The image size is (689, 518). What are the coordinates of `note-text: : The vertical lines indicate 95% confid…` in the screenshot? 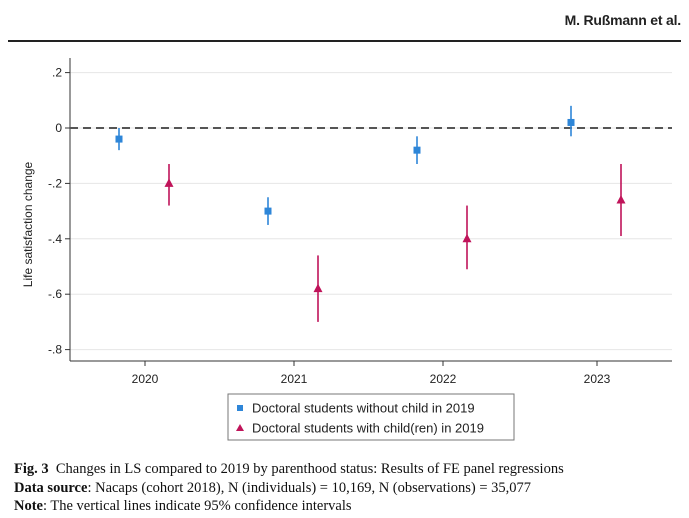 It's located at (197, 506).